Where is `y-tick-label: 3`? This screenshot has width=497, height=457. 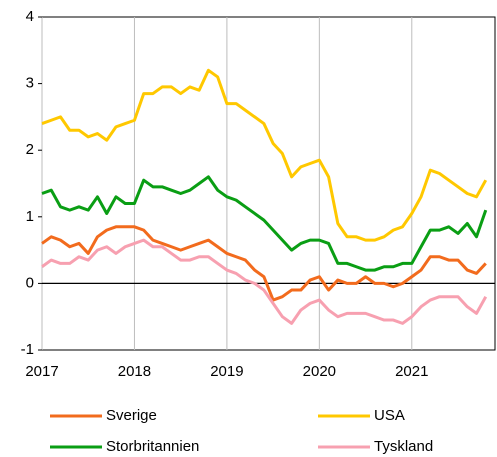
y-tick-label: 3 is located at coordinates (30, 83).